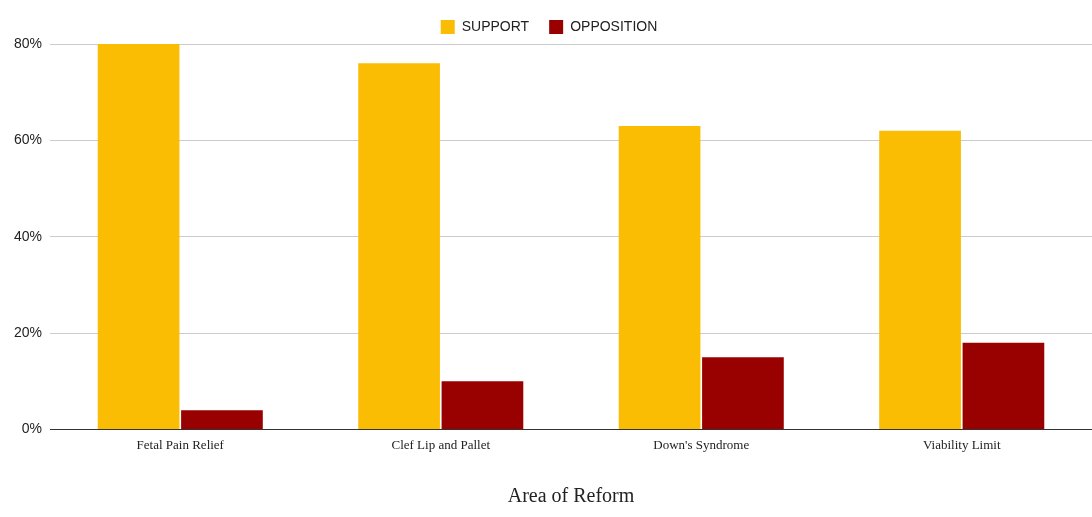  I want to click on y-tick-label: 40%, so click(28, 235).